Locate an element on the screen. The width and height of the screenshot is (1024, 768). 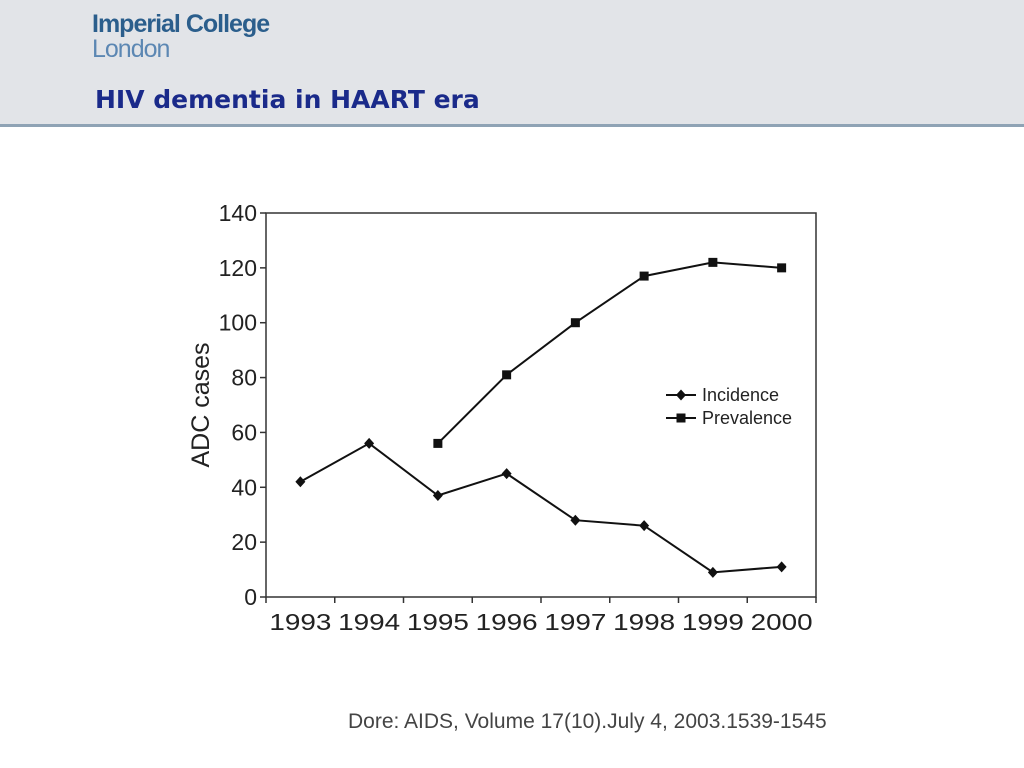
legend-marker-prevalence is located at coordinates (681, 418).